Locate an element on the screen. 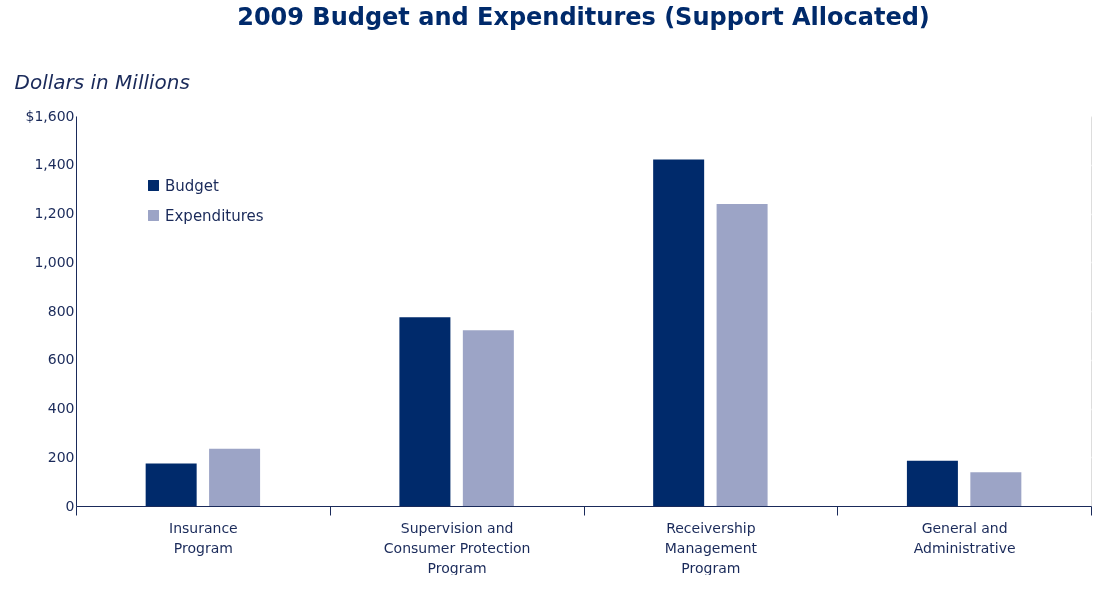  y-tick-label: $1,600 is located at coordinates (50, 115).